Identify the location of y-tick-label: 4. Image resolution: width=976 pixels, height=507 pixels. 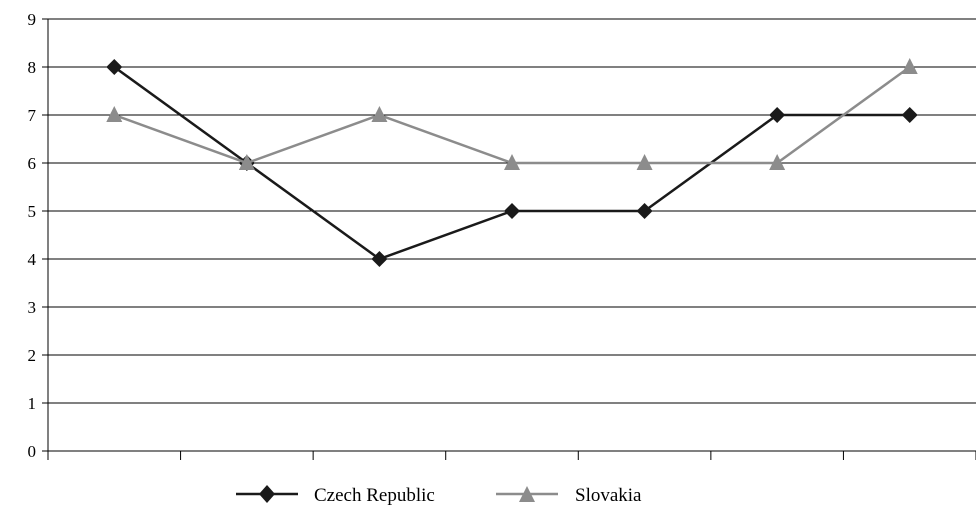
(32, 259).